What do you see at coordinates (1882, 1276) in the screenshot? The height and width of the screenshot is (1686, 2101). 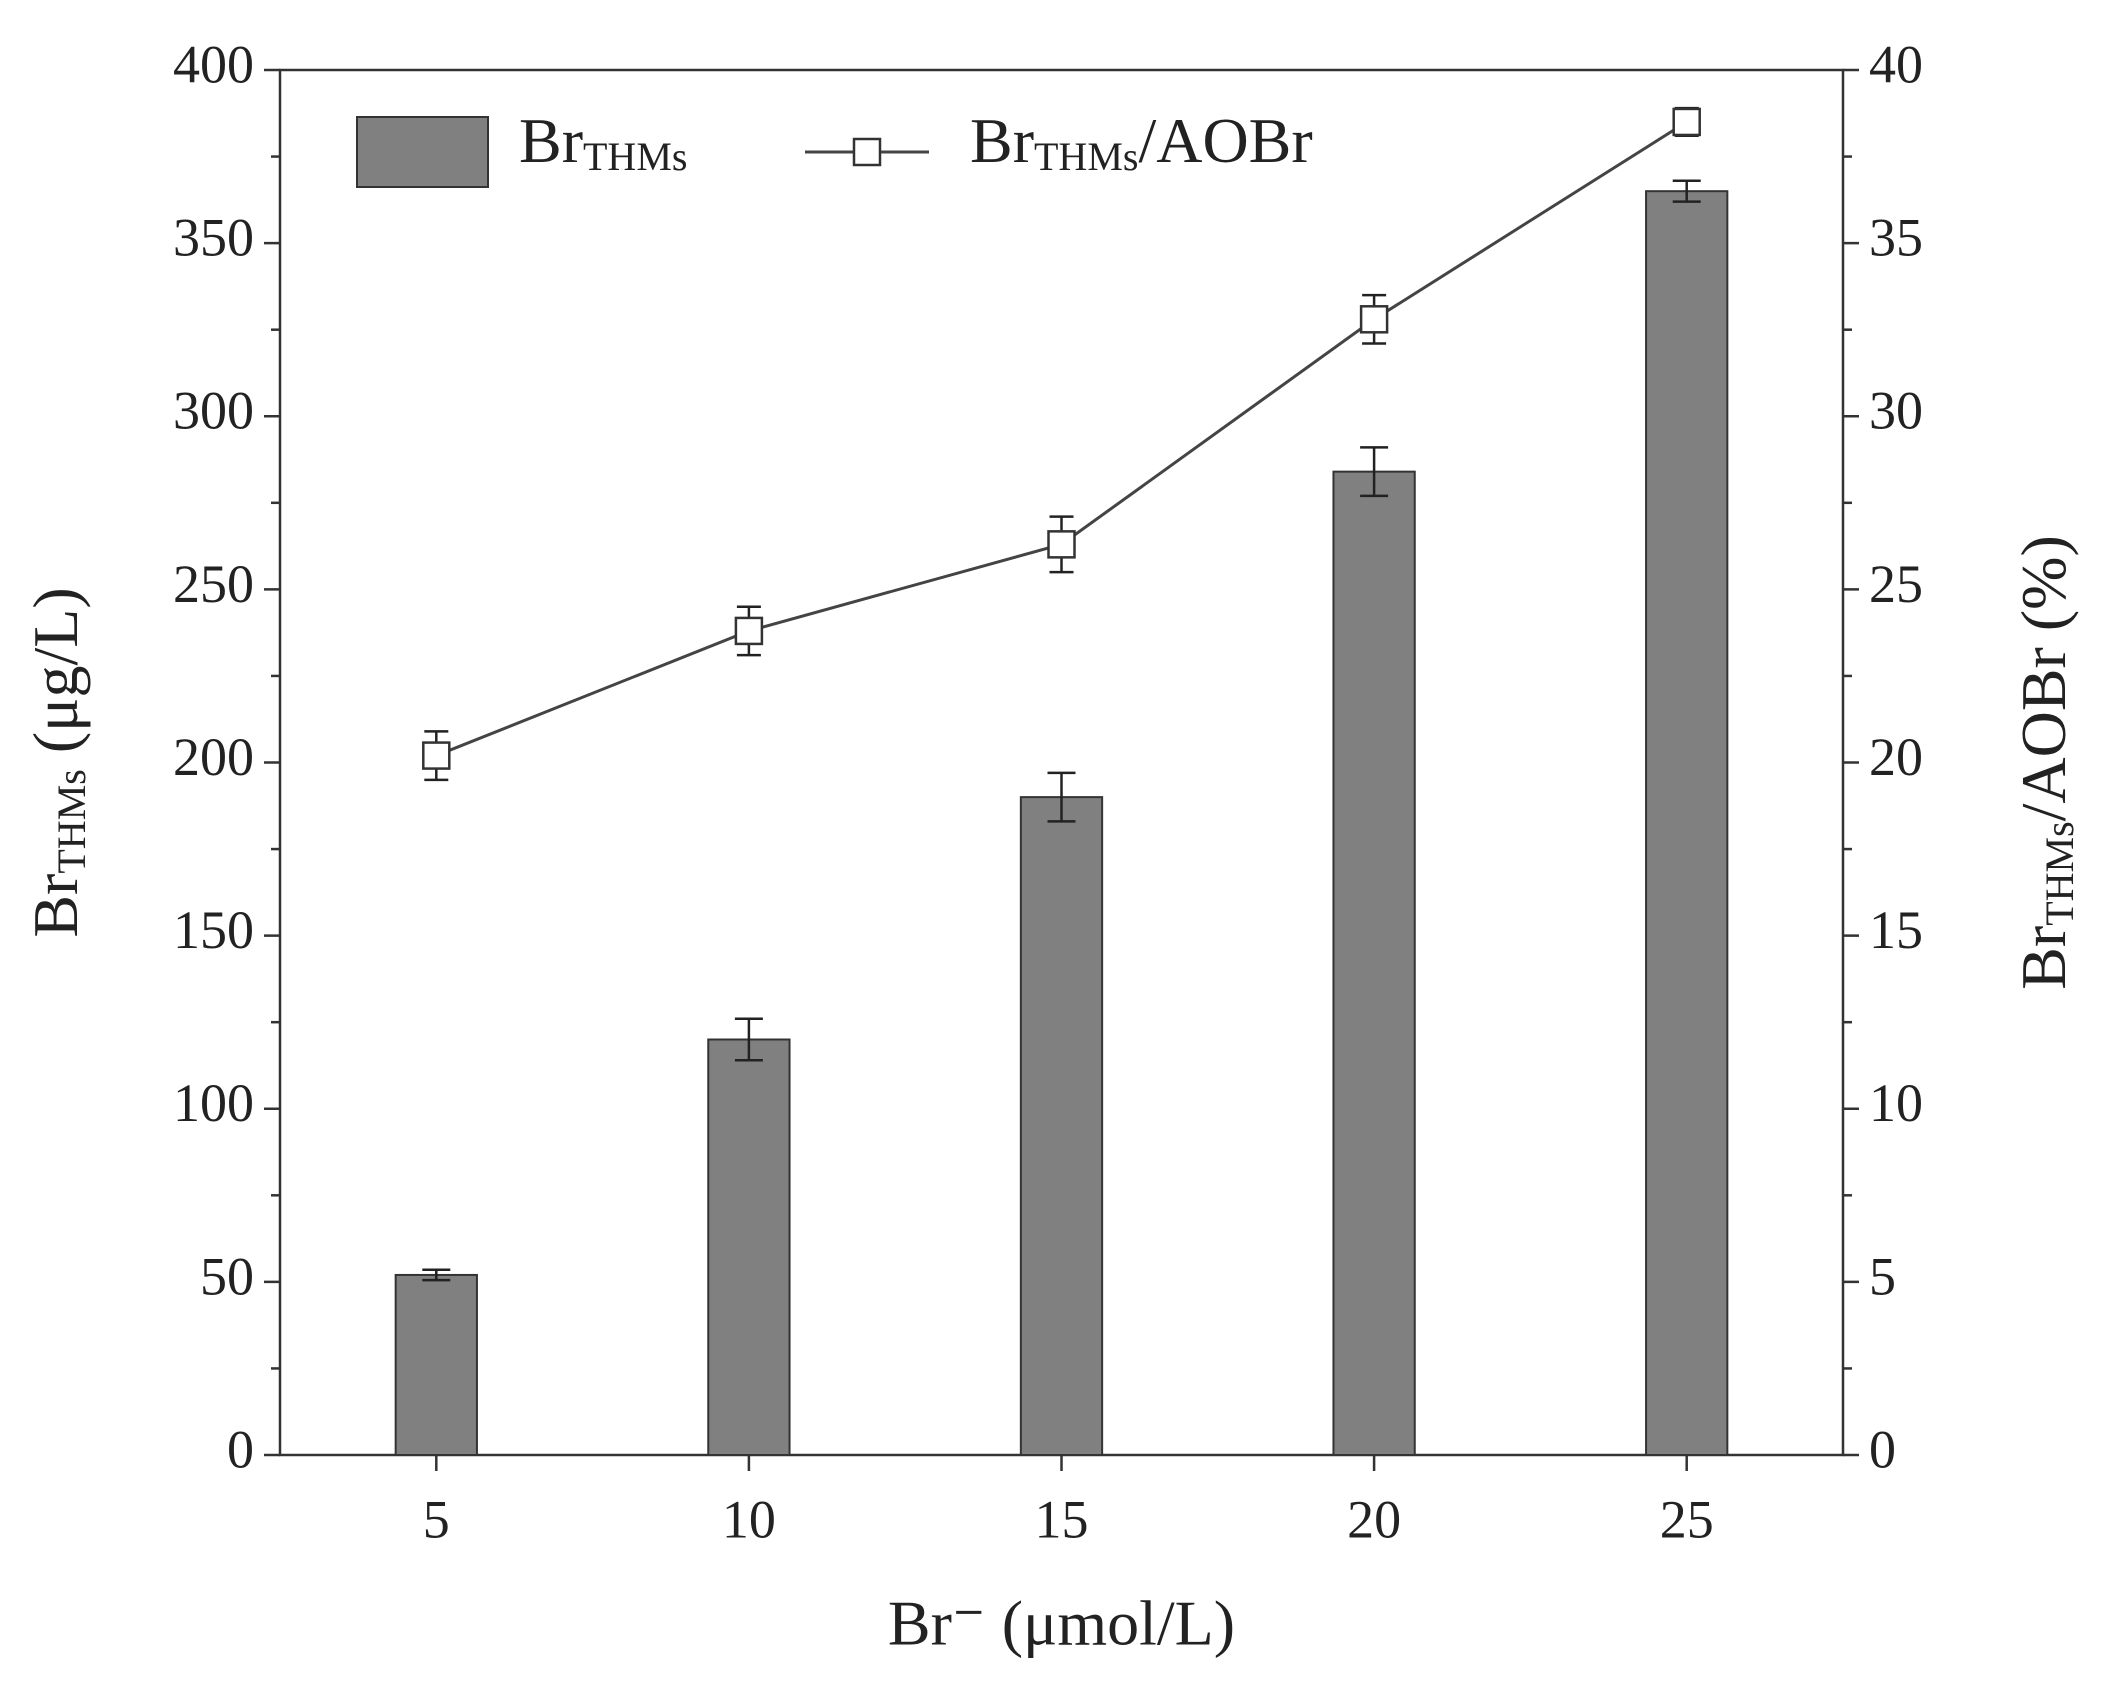 I see `y2-tick-label: 5` at bounding box center [1882, 1276].